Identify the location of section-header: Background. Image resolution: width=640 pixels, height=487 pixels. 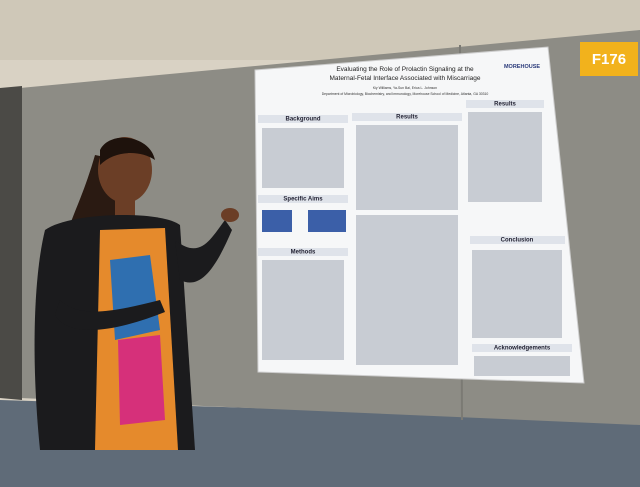
(302, 120).